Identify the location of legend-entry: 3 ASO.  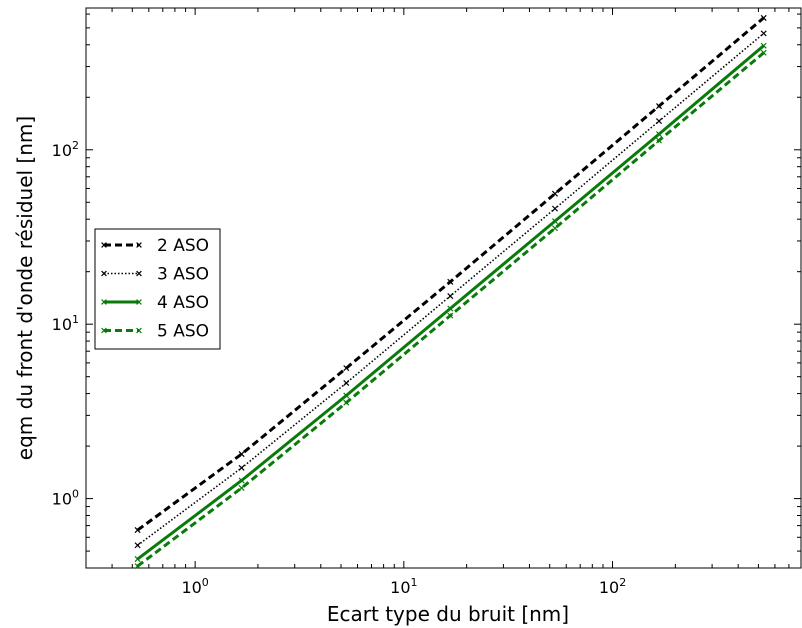
(155, 275).